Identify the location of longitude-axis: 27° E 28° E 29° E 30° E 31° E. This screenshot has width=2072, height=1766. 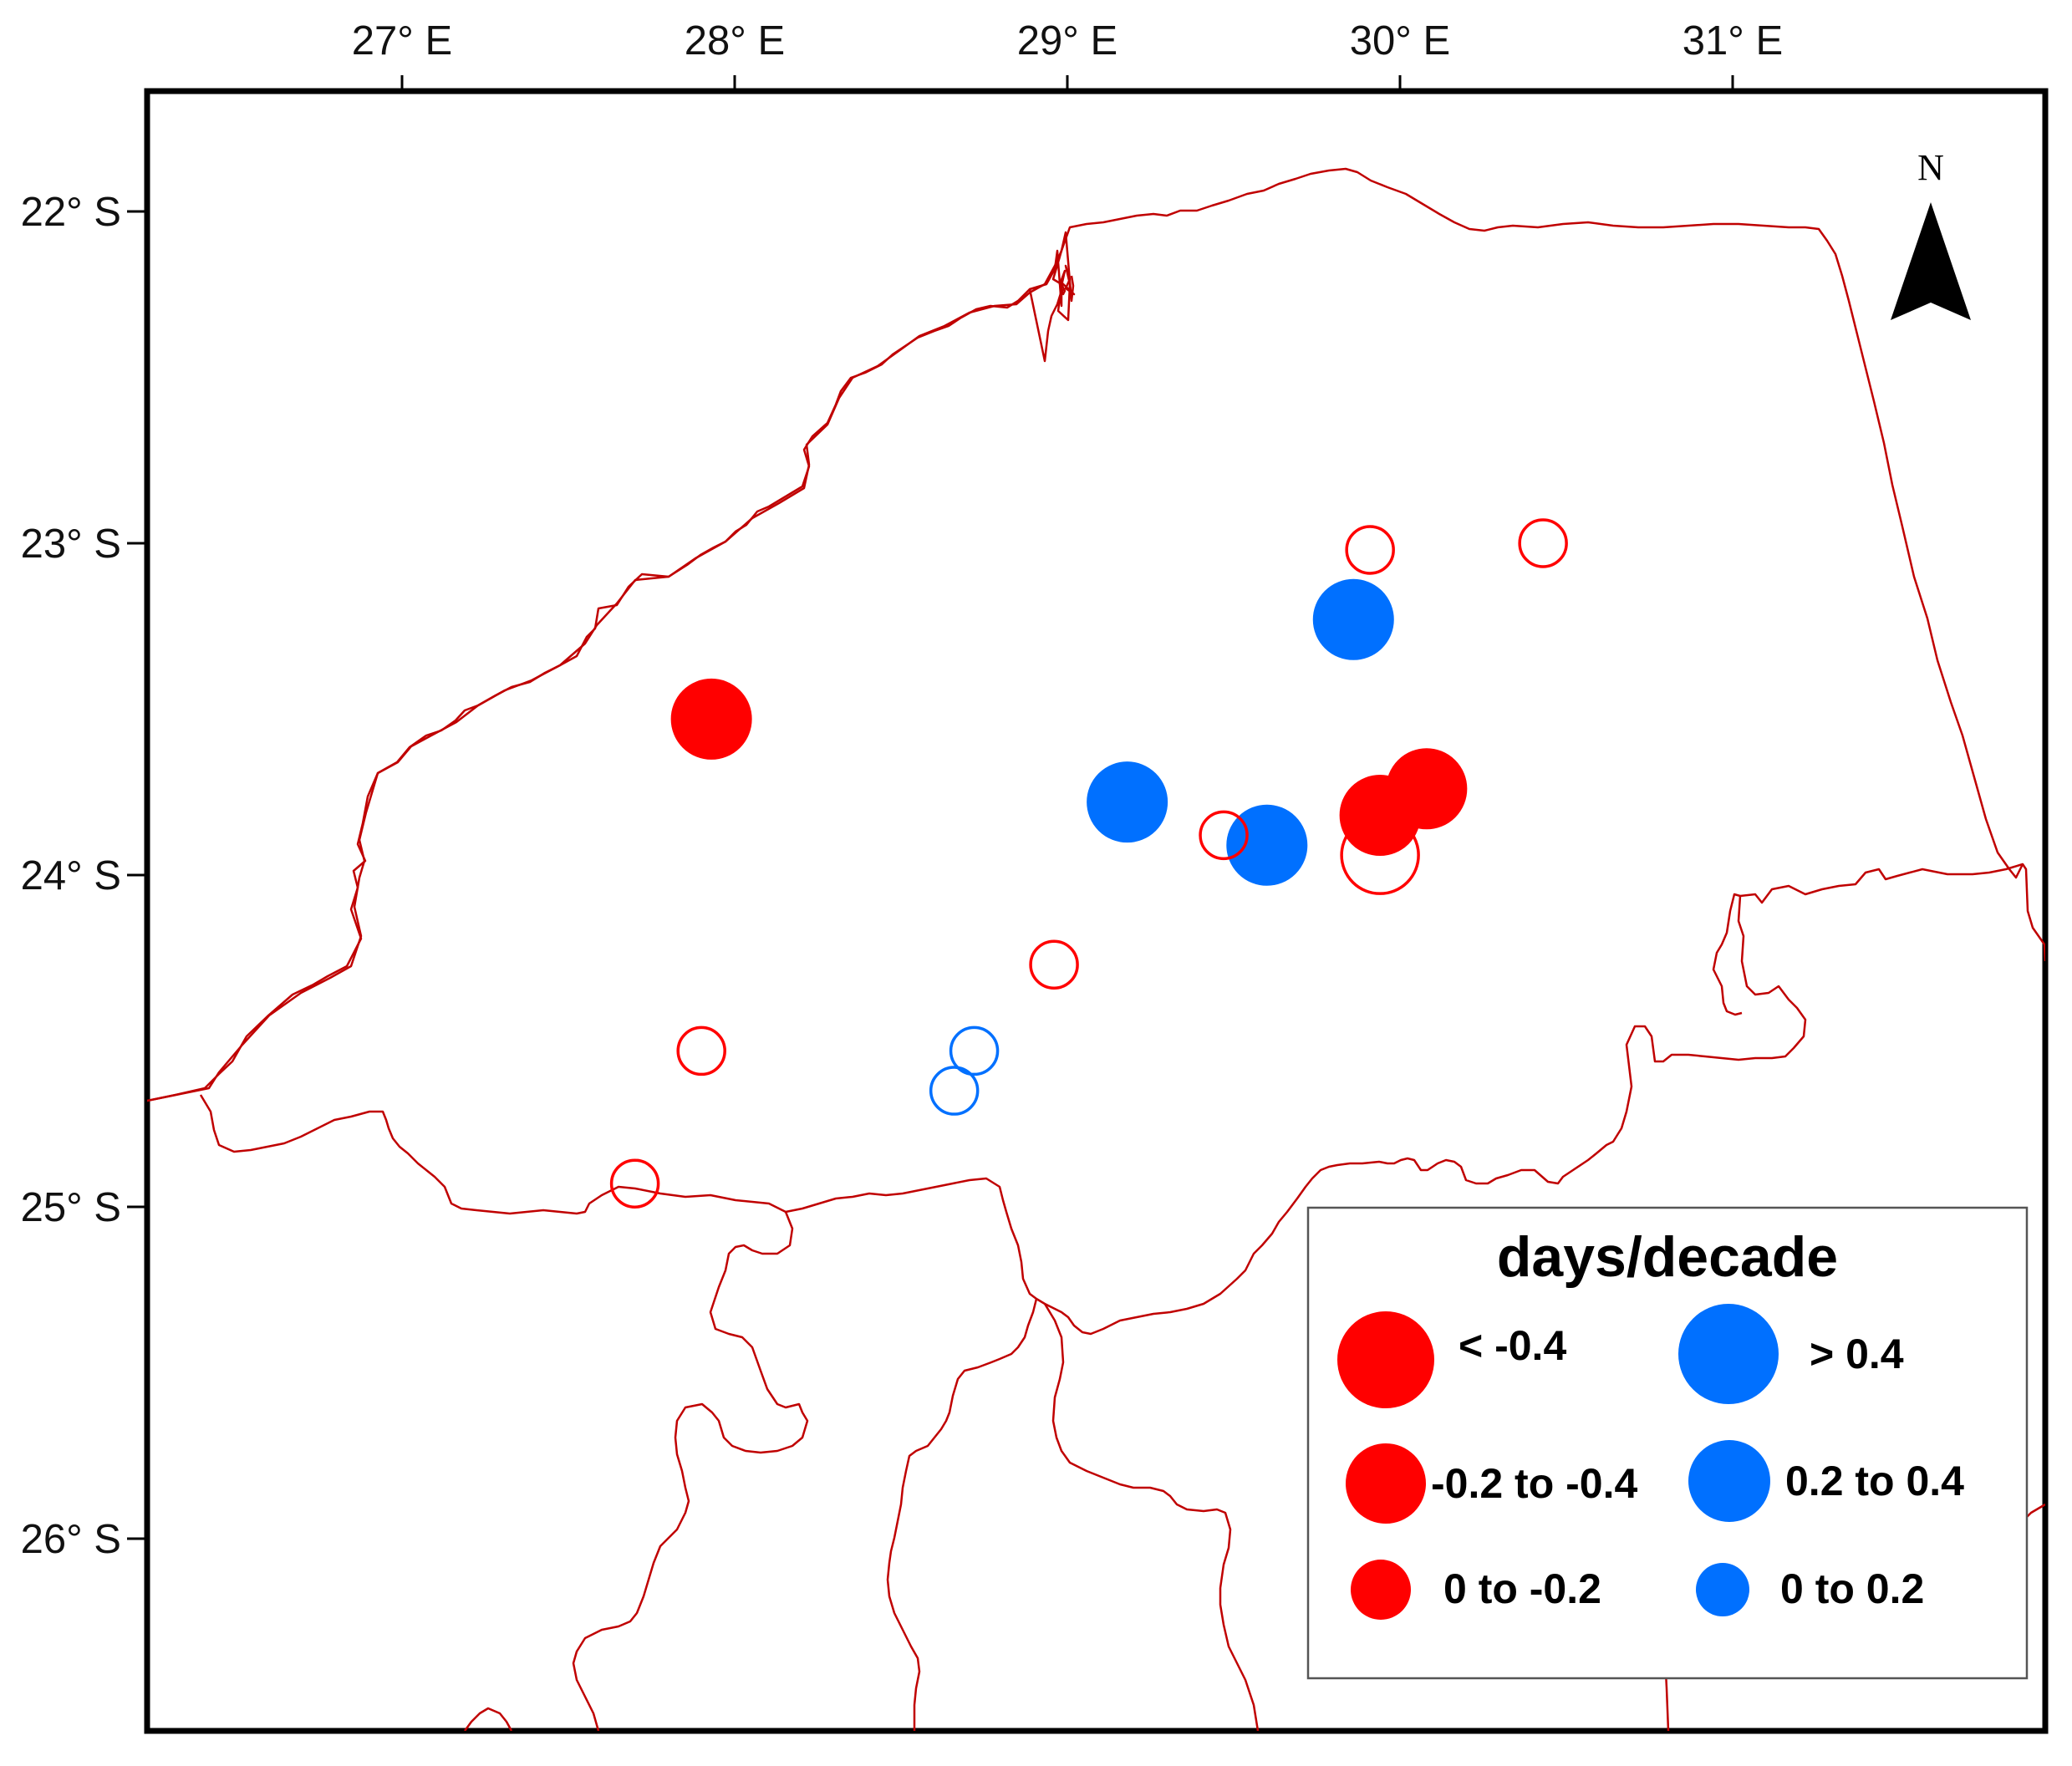
(1067, 54).